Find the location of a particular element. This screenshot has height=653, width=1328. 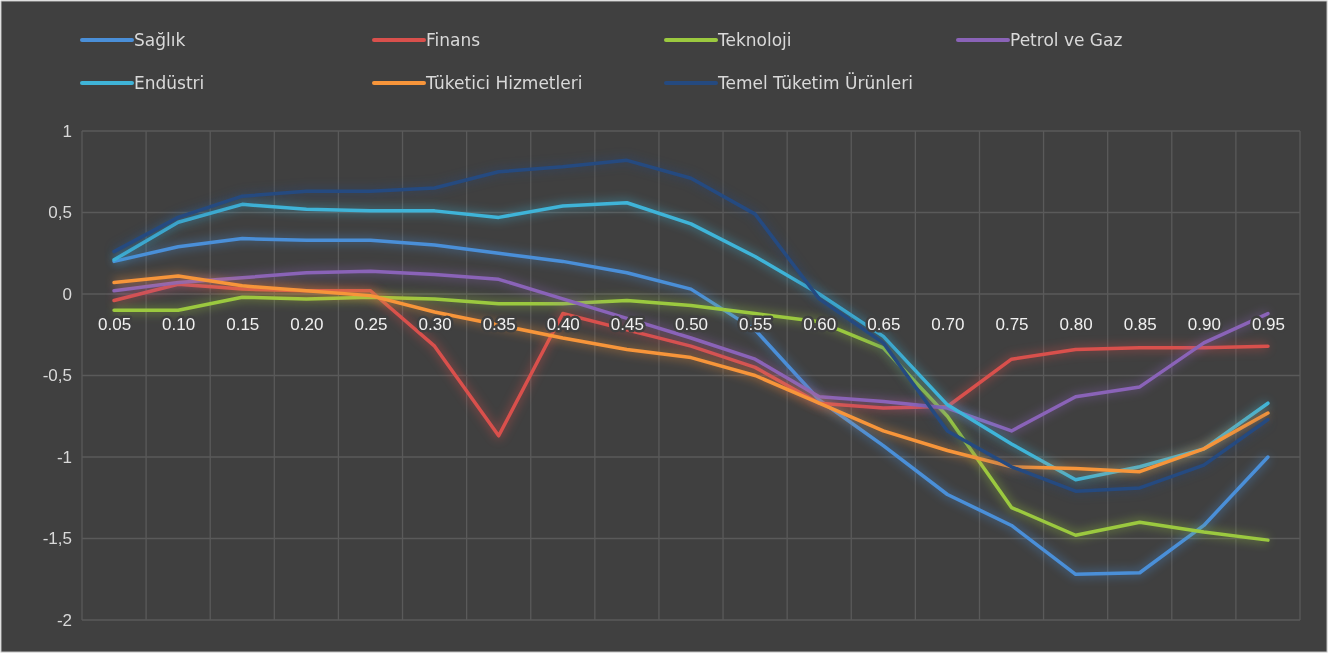

x-tick-label: 0.90 is located at coordinates (1204, 325).